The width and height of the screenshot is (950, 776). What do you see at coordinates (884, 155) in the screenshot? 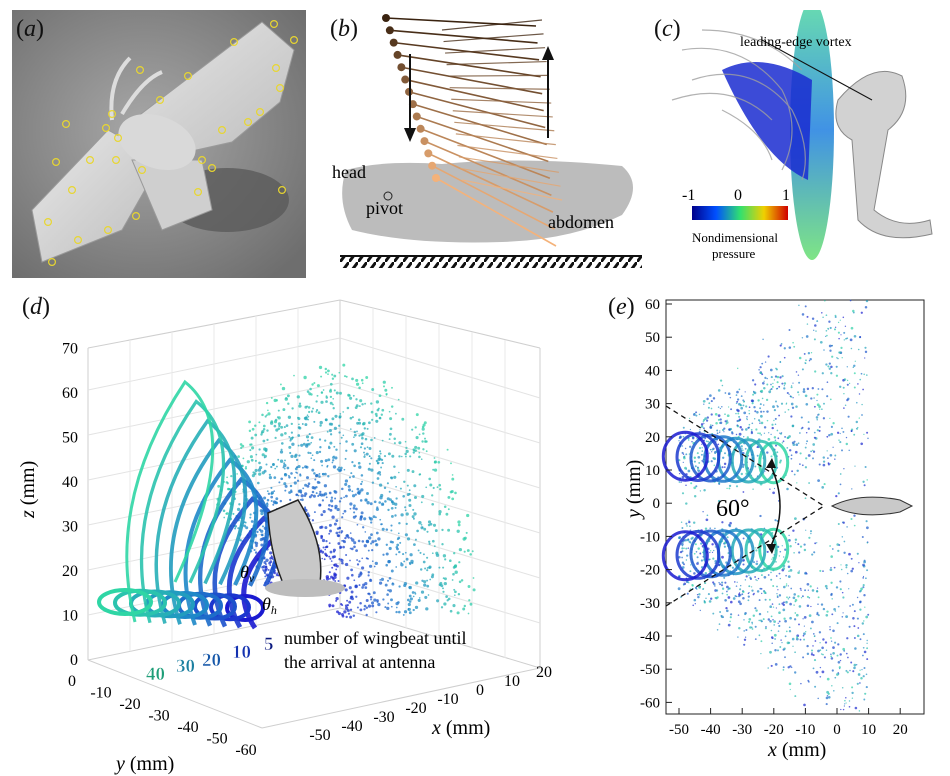
I see `moth-body-model` at bounding box center [884, 155].